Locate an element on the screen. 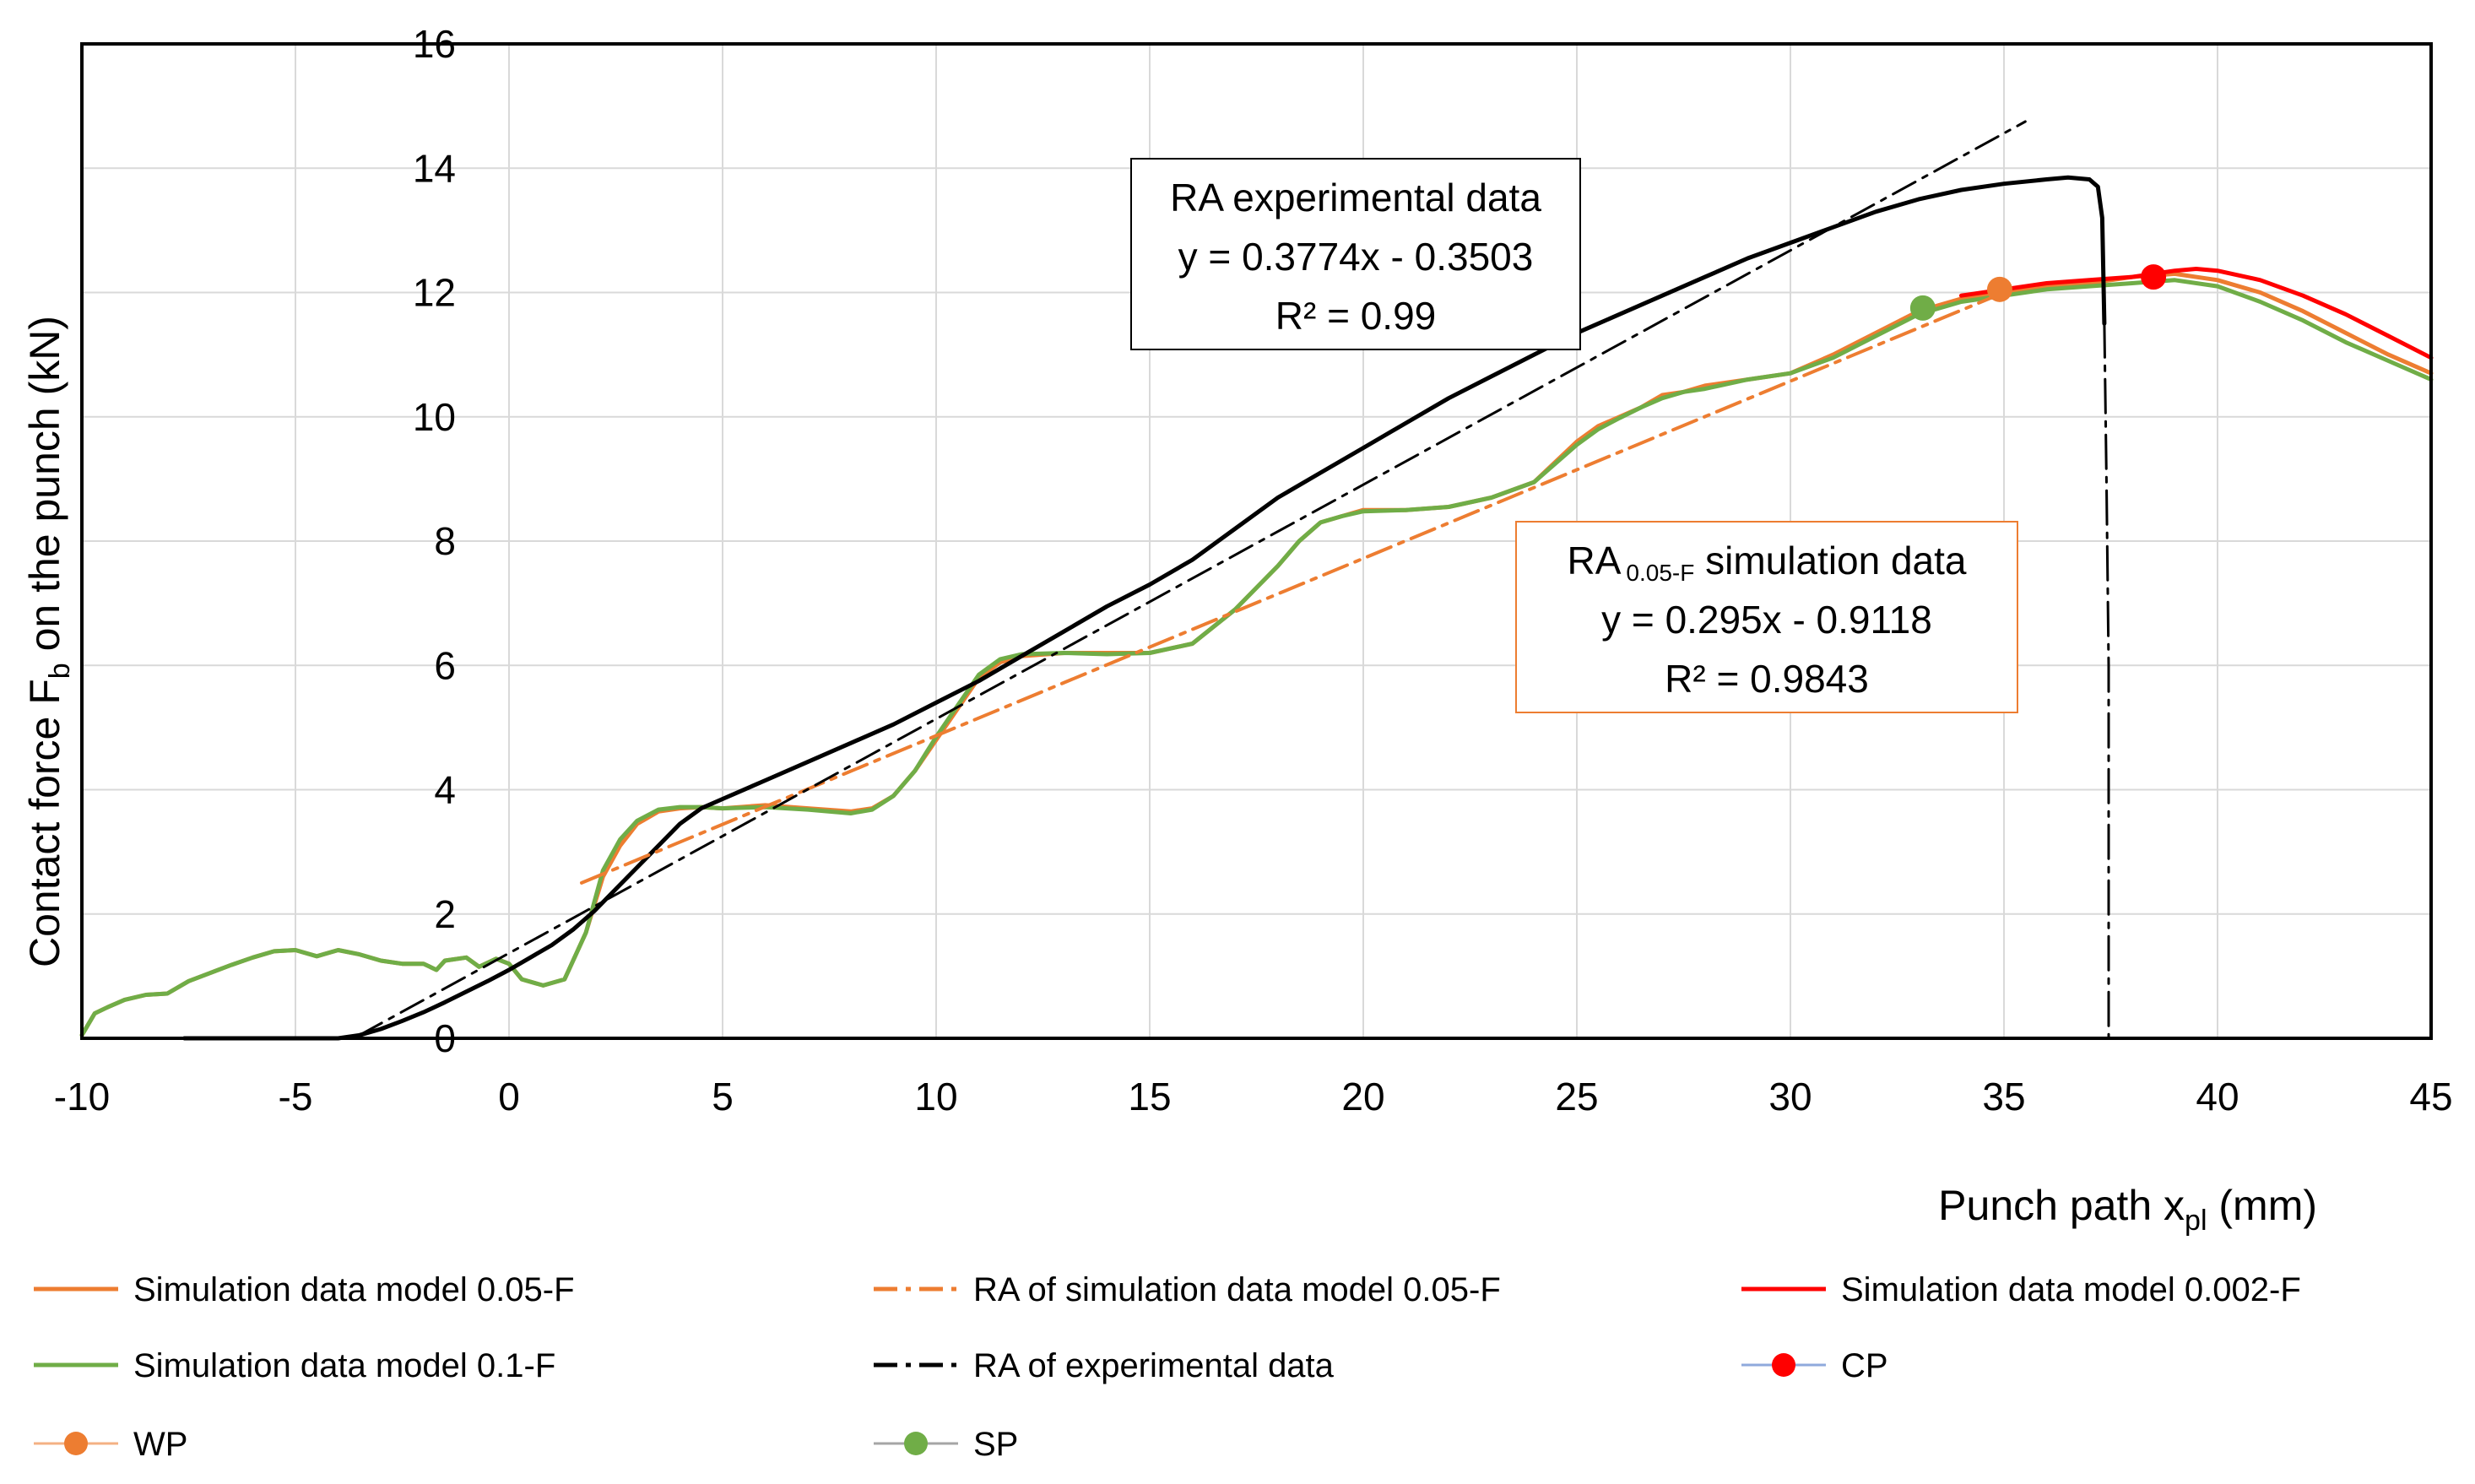 The image size is (2475, 1484). legend-item-simulation-data-model-0-1-f: Simulation data model 0.1-F is located at coordinates (294, 1365).